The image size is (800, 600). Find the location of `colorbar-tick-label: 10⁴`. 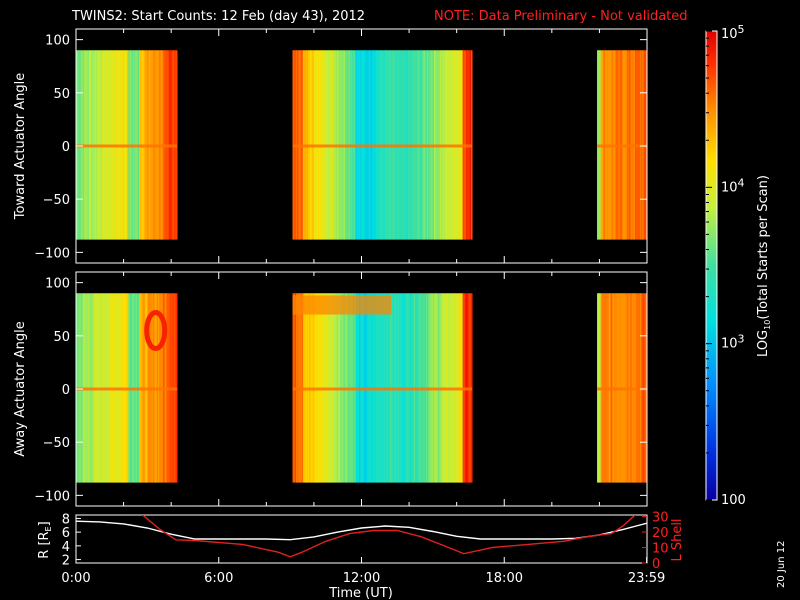

colorbar-tick-label: 10⁴ is located at coordinates (733, 185).